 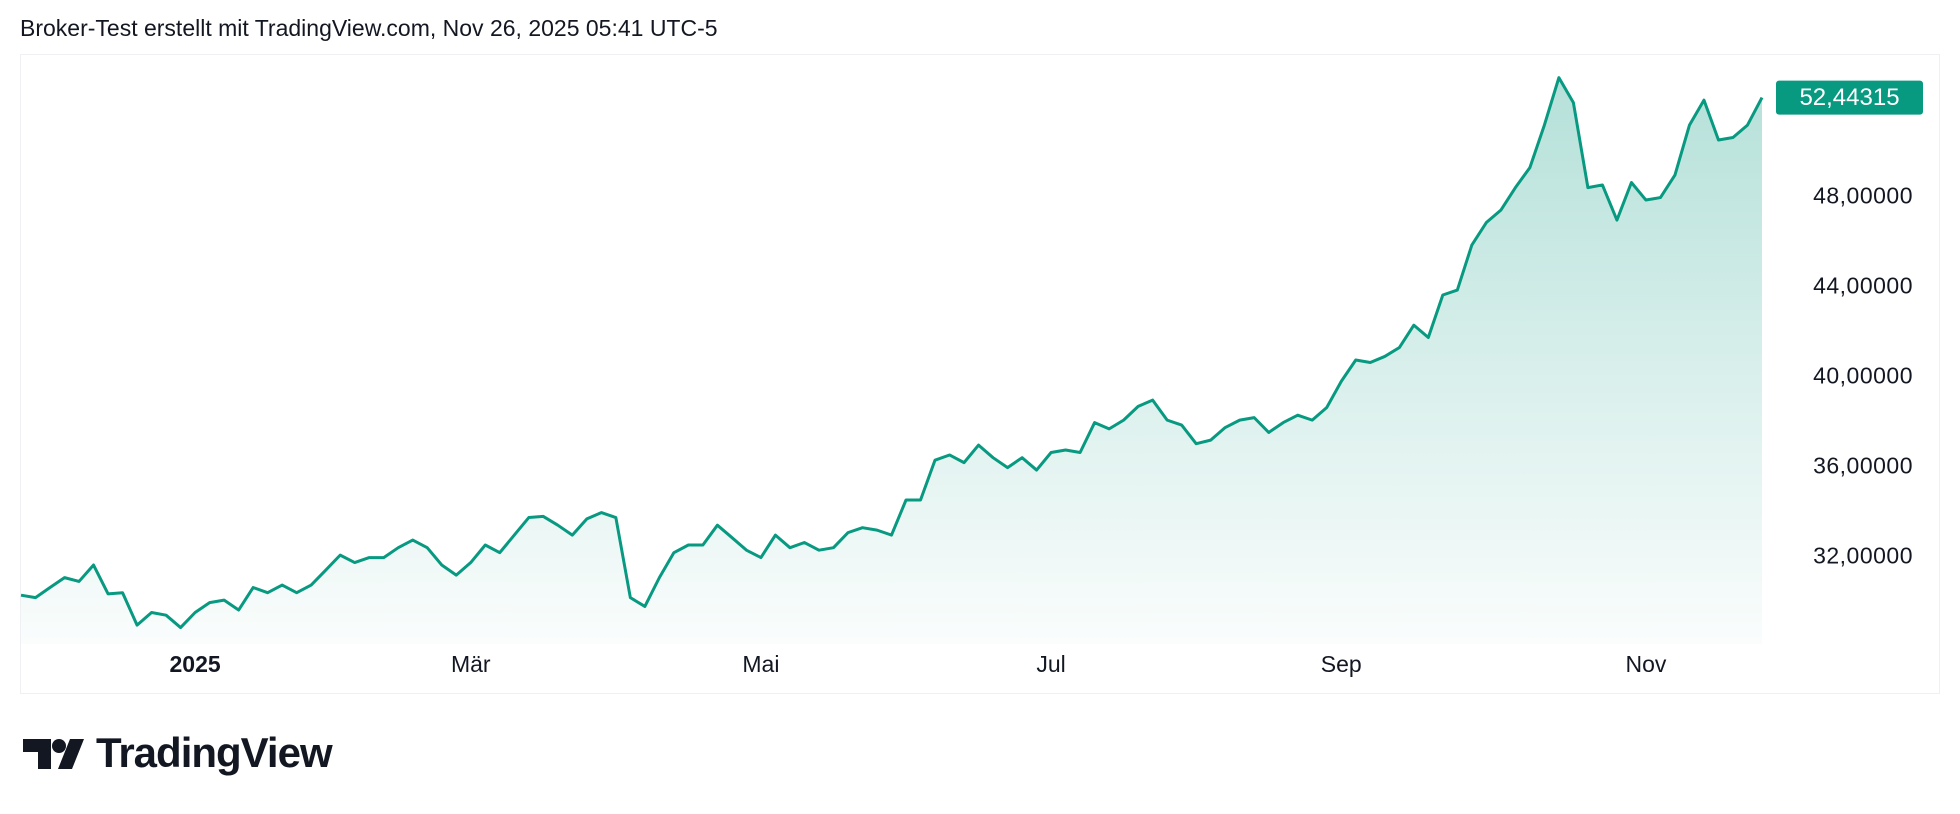 I want to click on logo-icon-slash, so click(x=71, y=754).